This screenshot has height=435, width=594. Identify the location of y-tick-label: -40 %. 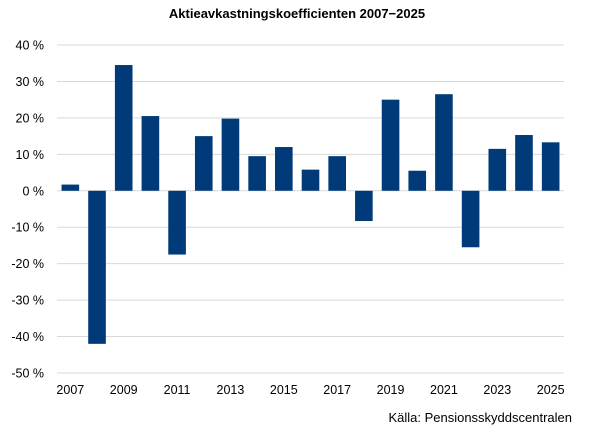
(27, 337).